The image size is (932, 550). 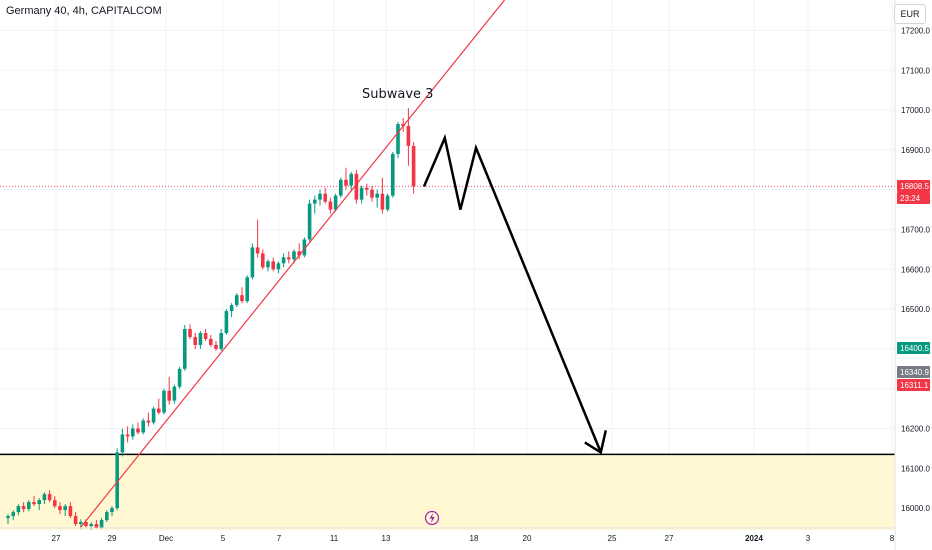 What do you see at coordinates (915, 31) in the screenshot?
I see `y-tick-label: 17200.0` at bounding box center [915, 31].